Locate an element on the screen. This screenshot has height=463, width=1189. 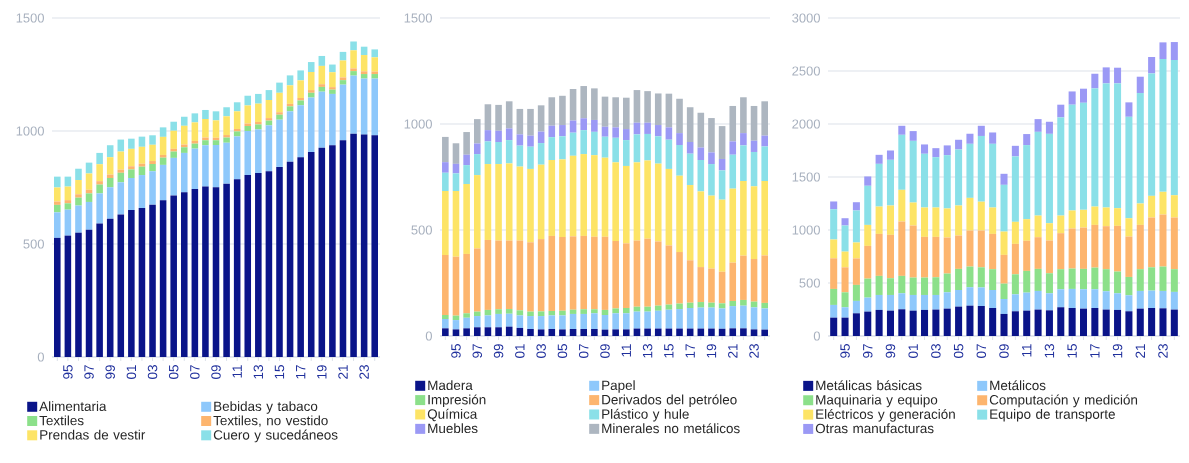
x-tick-label: 21 is located at coordinates (343, 372).